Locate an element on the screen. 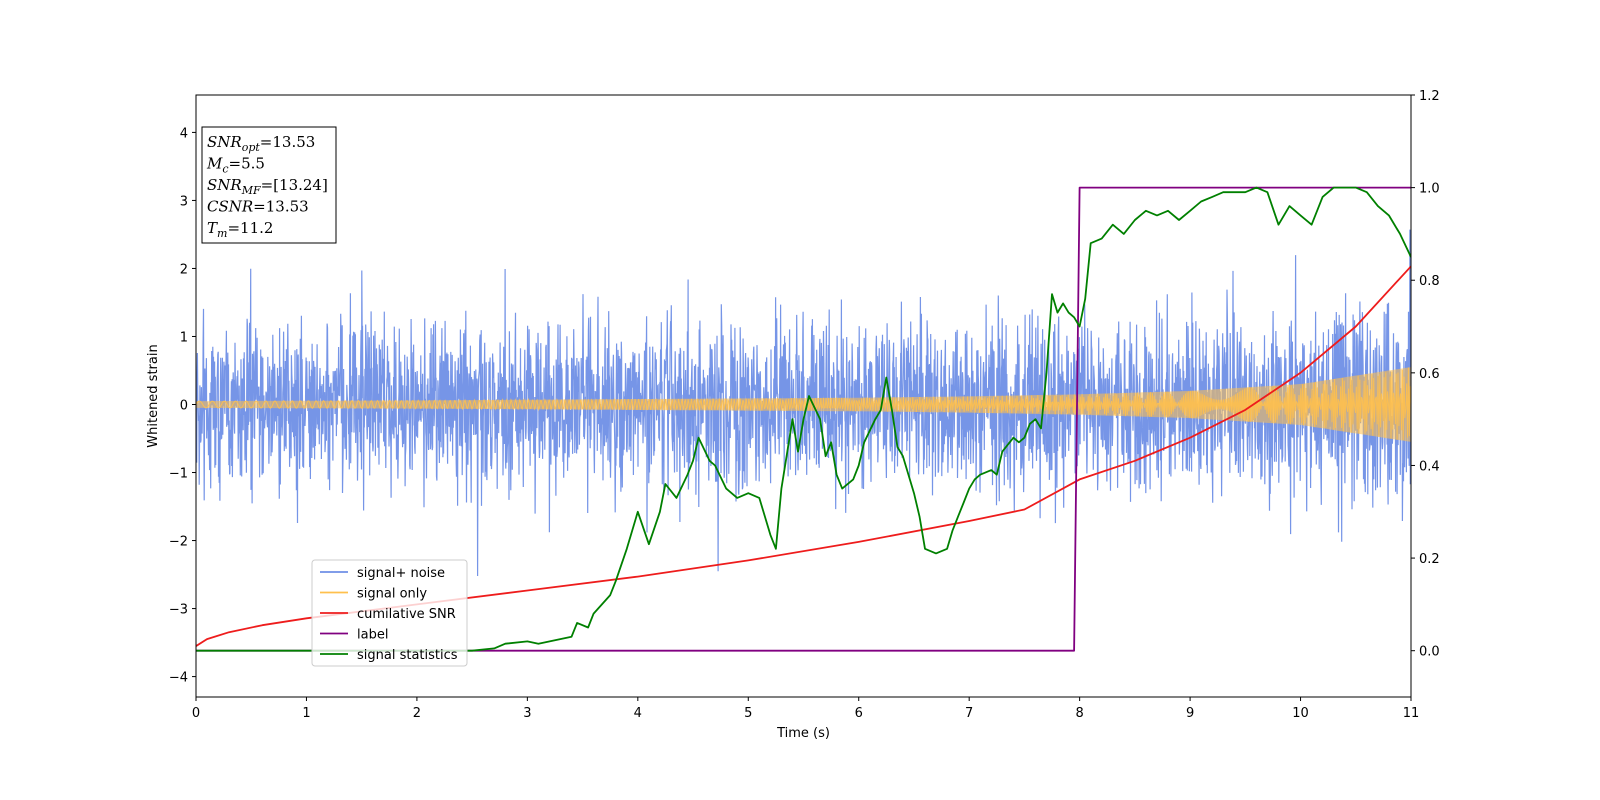 Image resolution: width=1600 pixels, height=800 pixels. signal-only-series is located at coordinates (803, 404).